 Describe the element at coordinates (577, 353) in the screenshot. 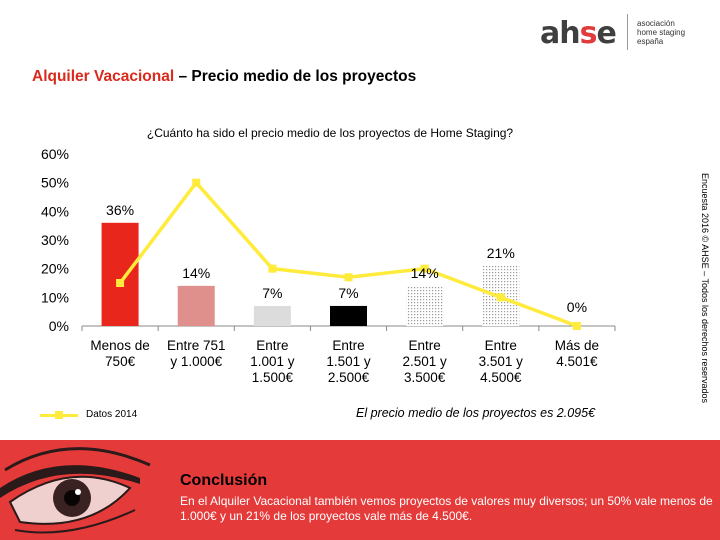

I see `category-label: Más de 4.501€` at that location.